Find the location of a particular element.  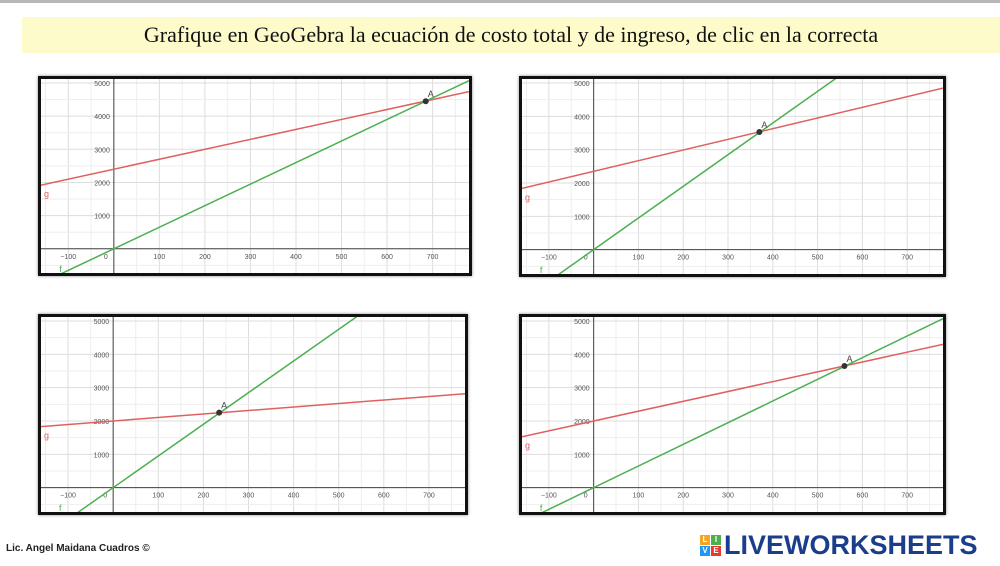

top-border is located at coordinates (500, 1).